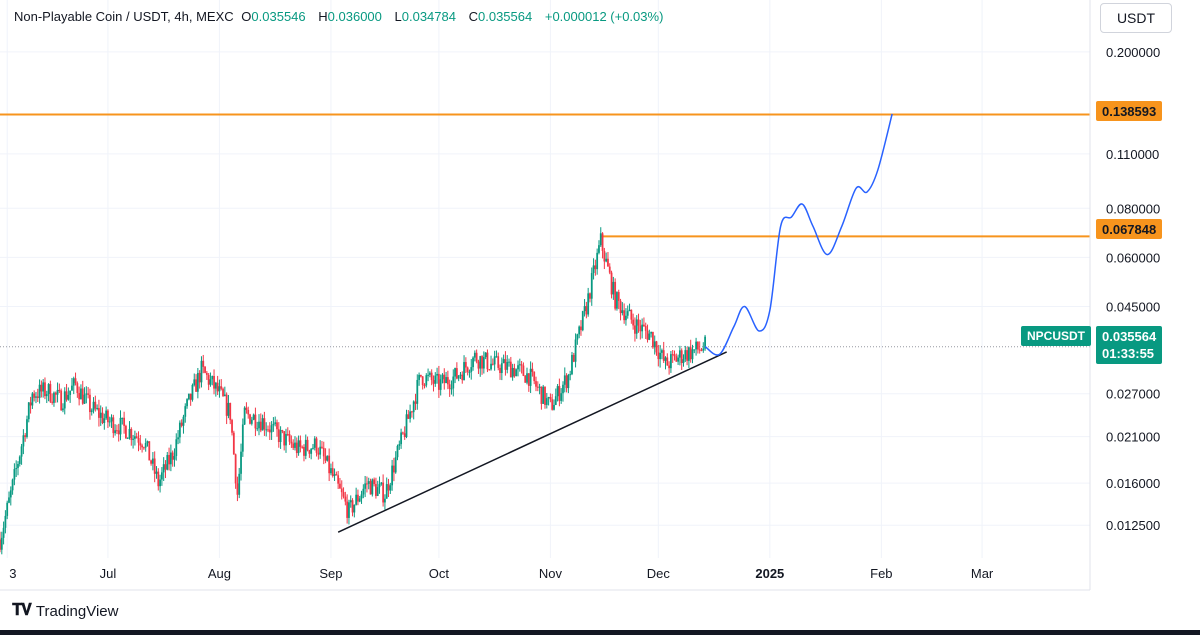 This screenshot has height=635, width=1200. I want to click on currency-button: USDT, so click(1136, 18).